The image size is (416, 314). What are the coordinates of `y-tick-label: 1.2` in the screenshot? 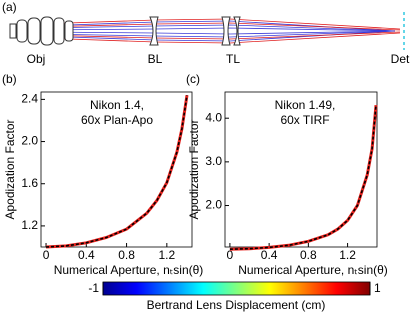 It's located at (29, 225).